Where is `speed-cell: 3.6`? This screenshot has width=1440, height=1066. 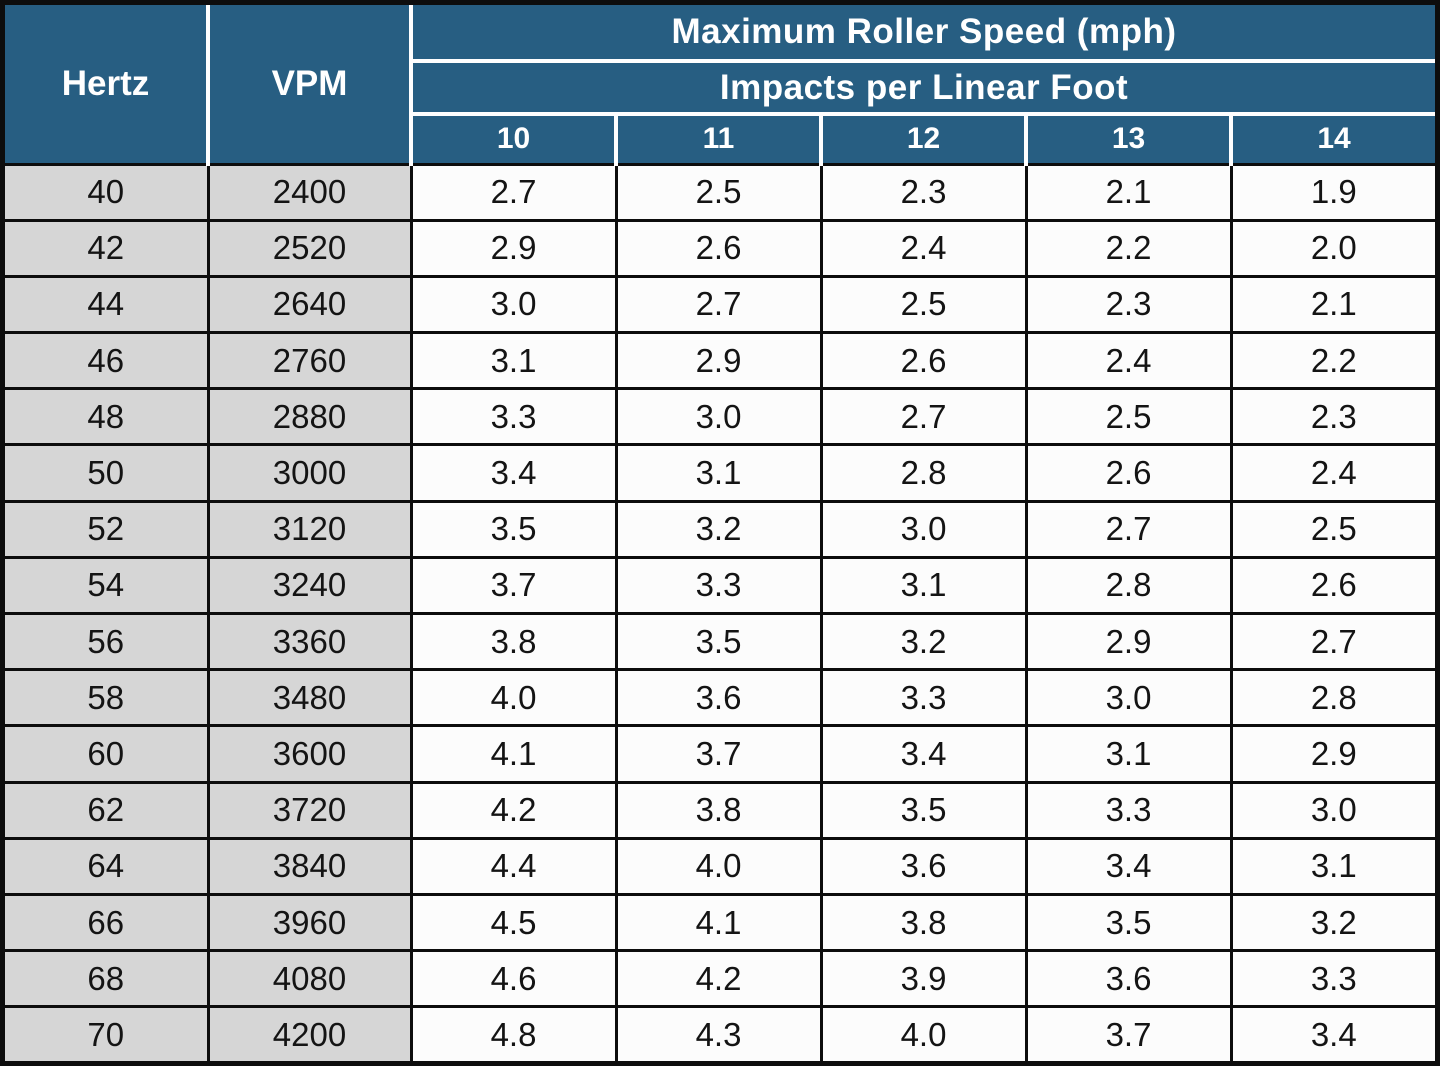
speed-cell: 3.6 is located at coordinates (923, 866).